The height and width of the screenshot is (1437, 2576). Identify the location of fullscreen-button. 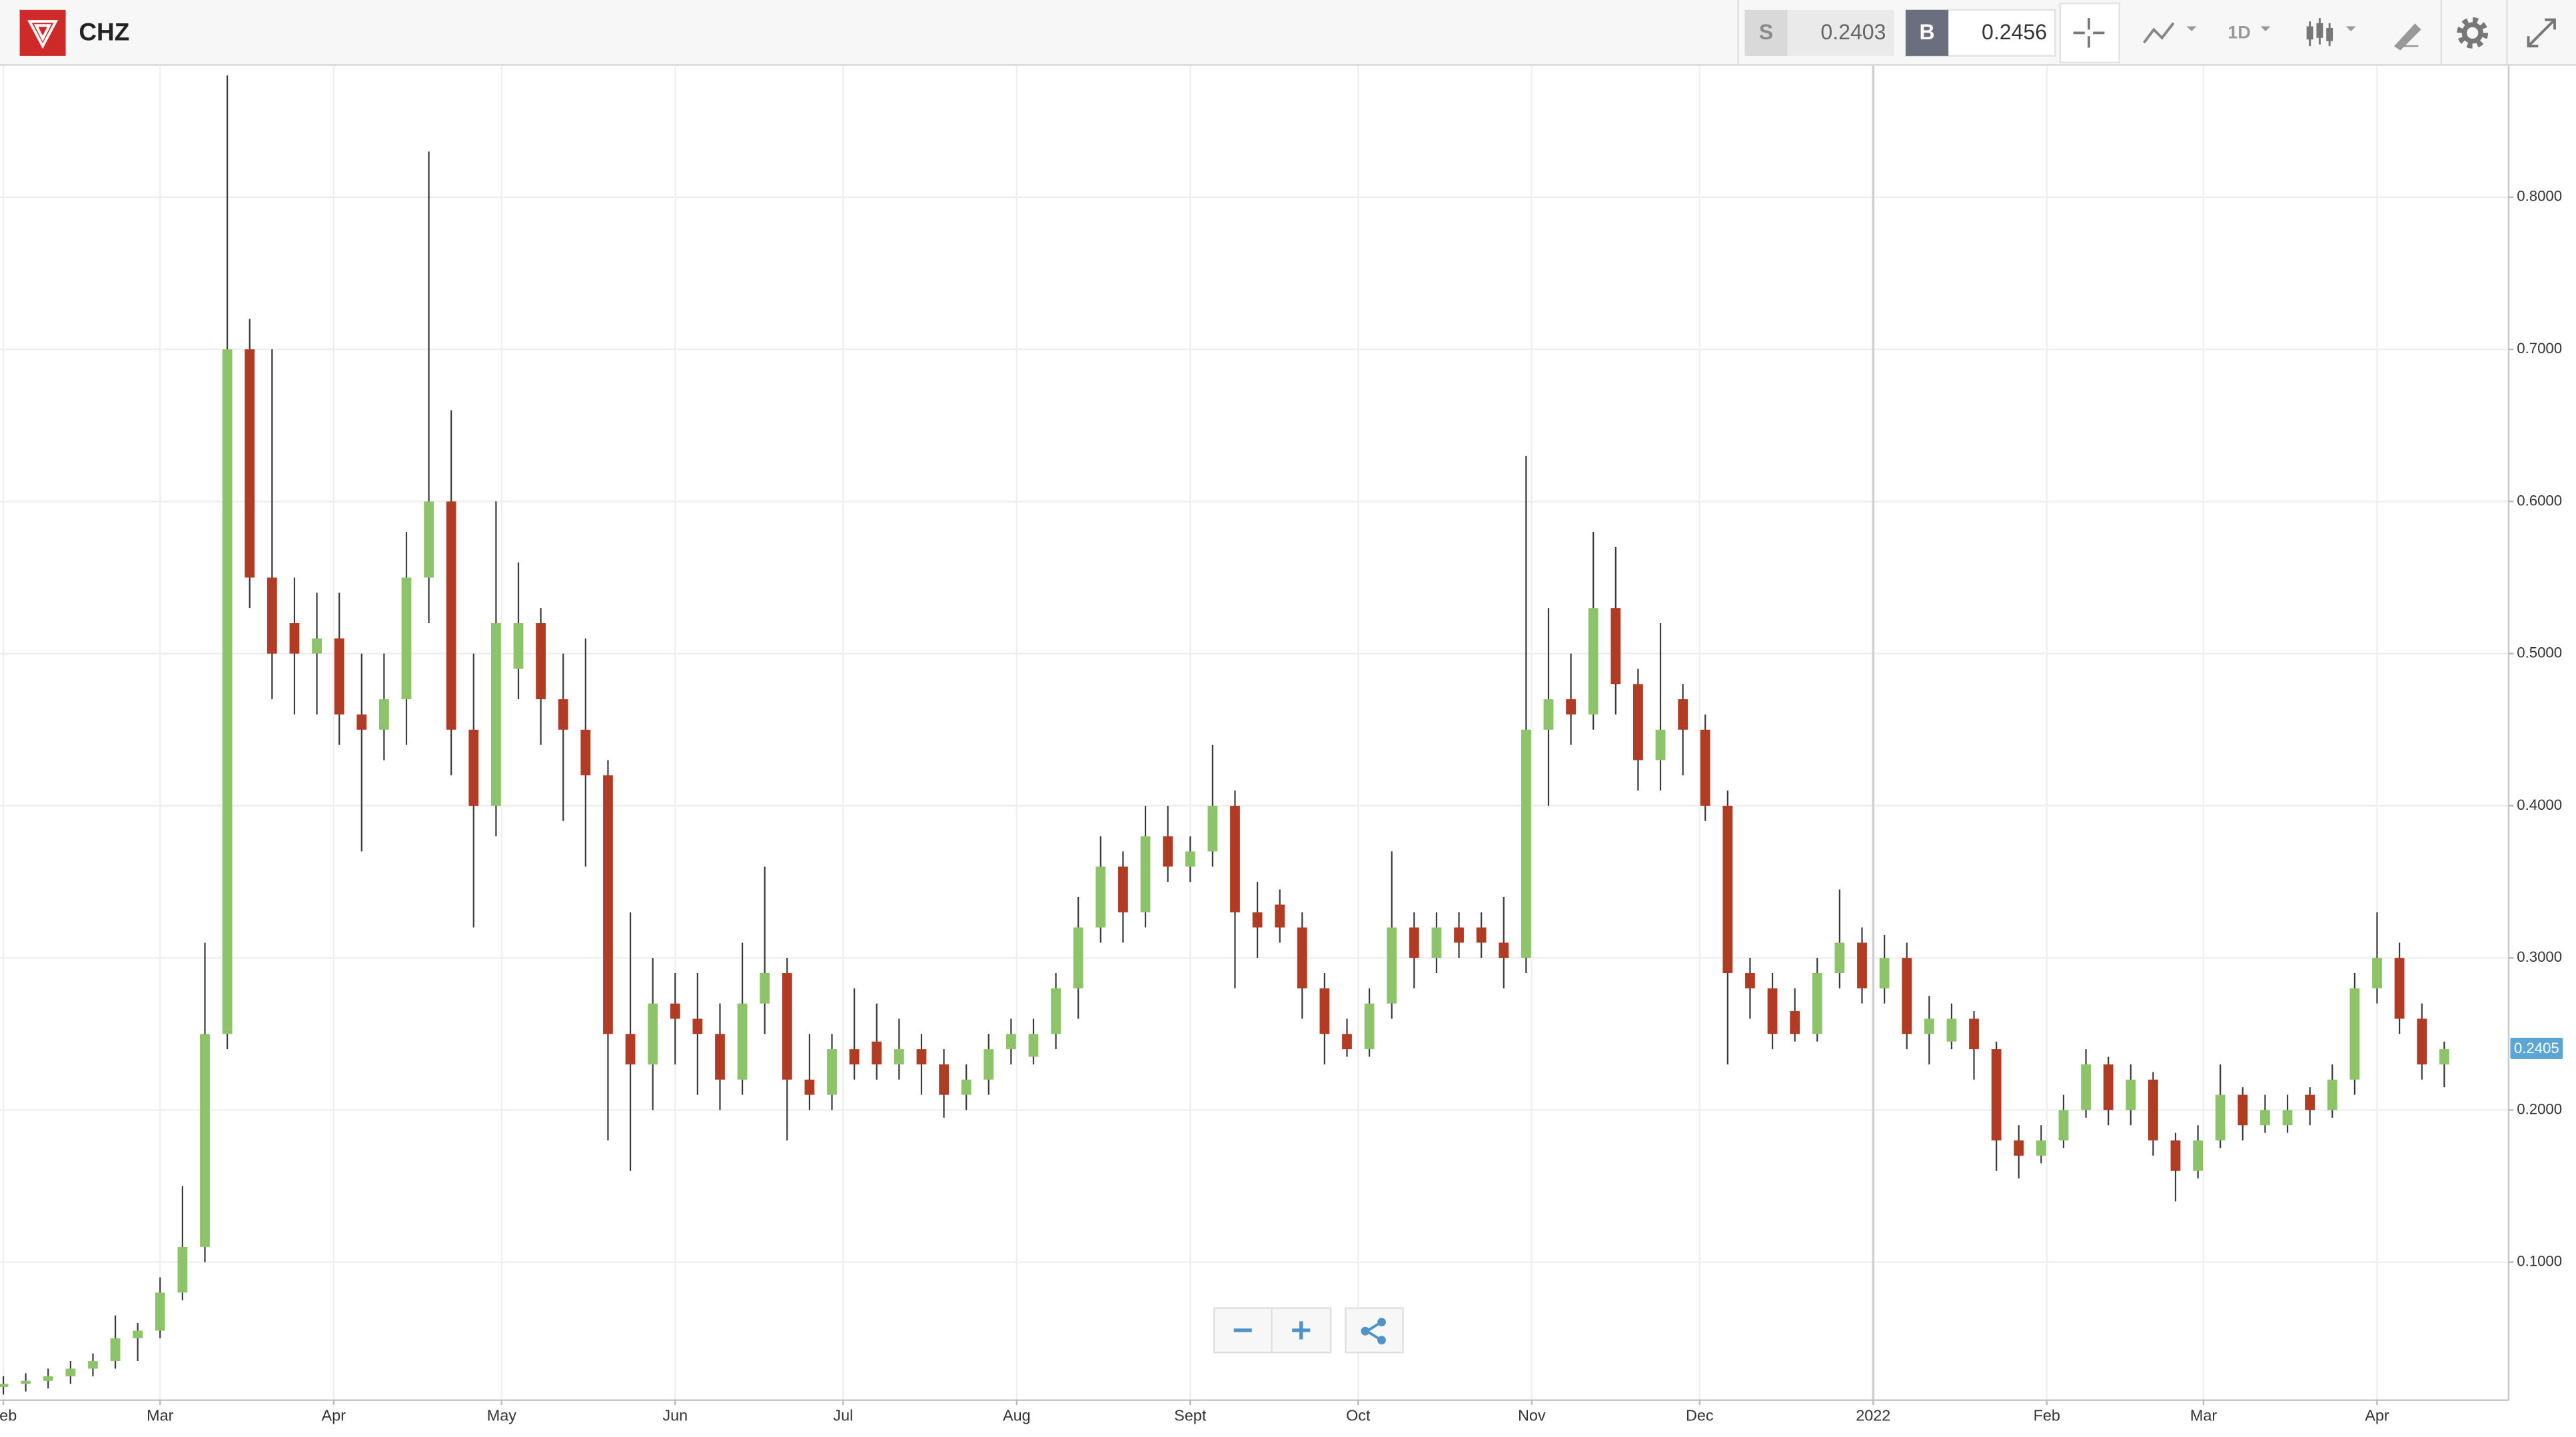
(2541, 33).